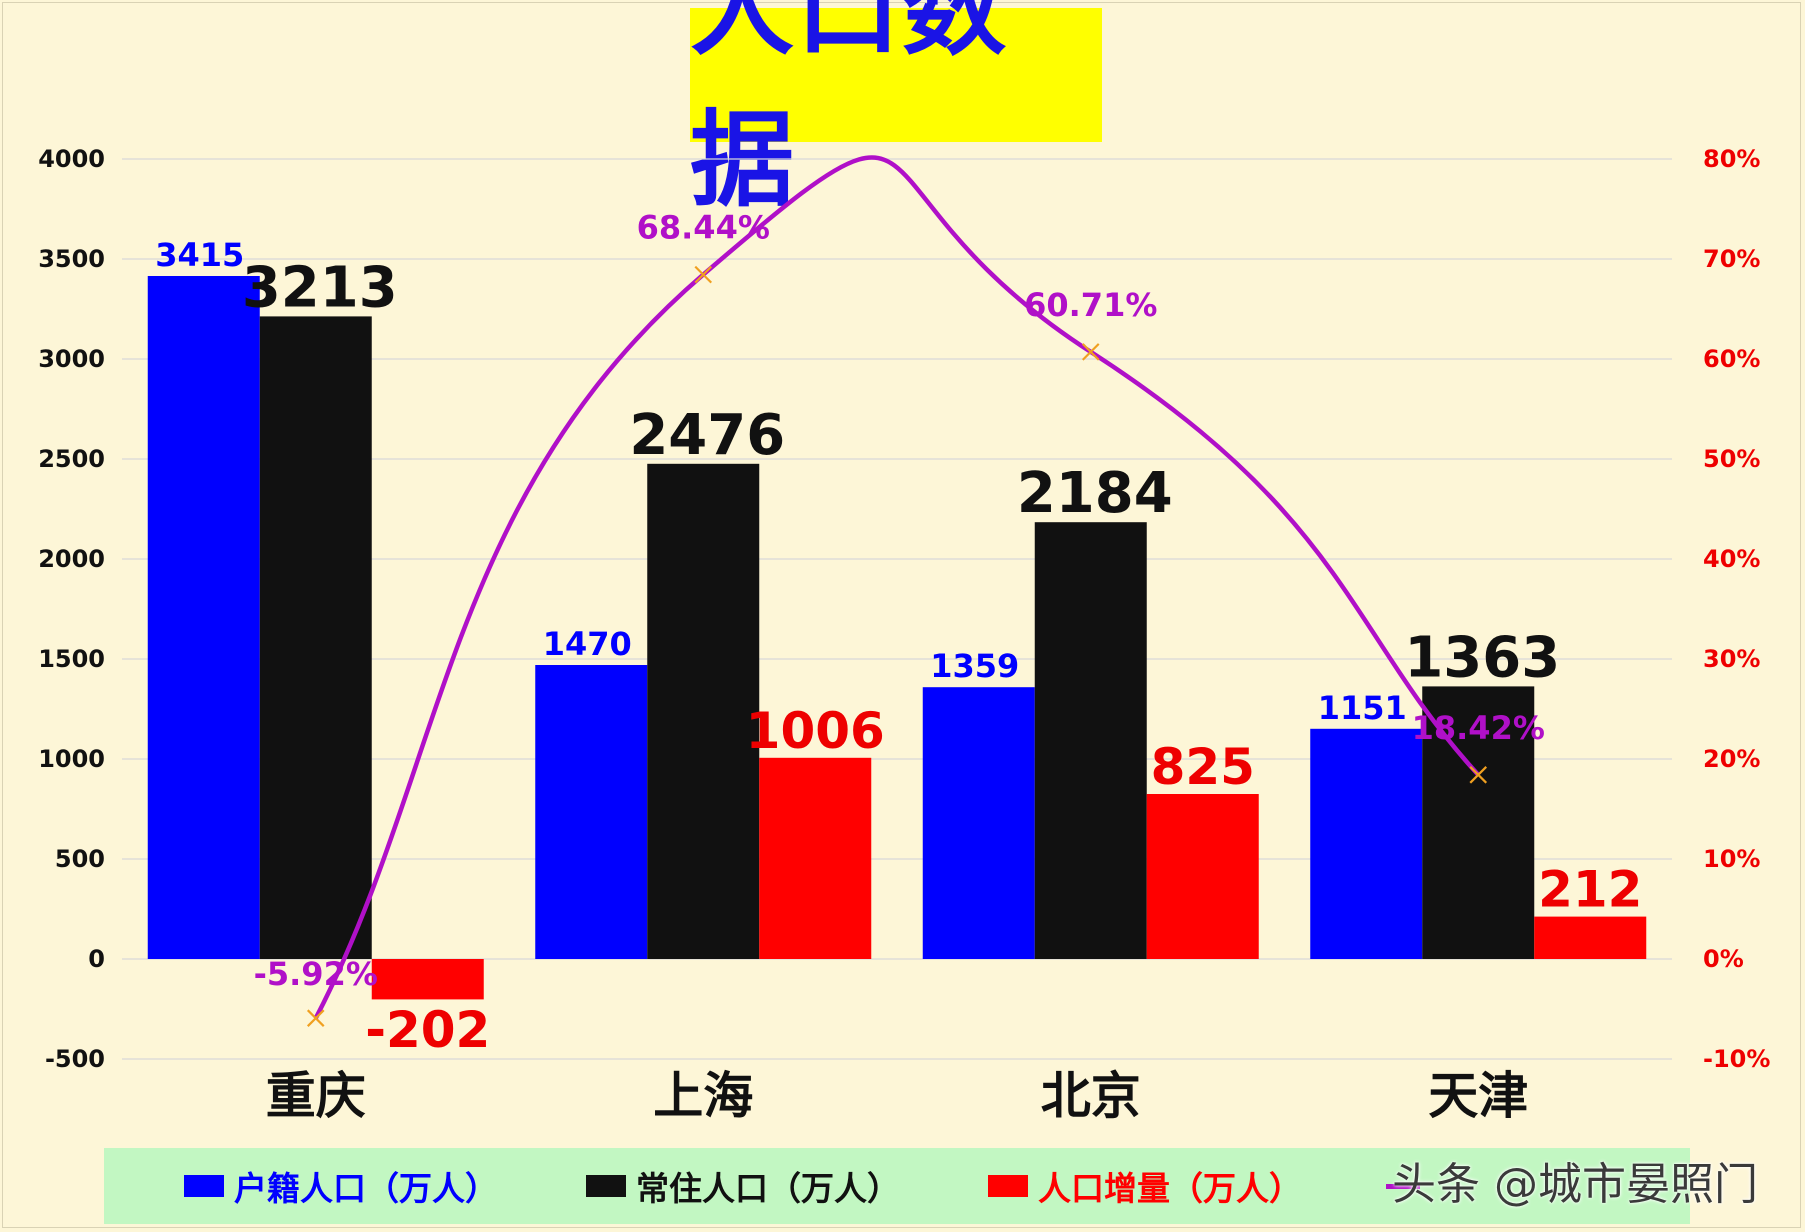  I want to click on y-left-tick-label: 500, so click(80, 859).